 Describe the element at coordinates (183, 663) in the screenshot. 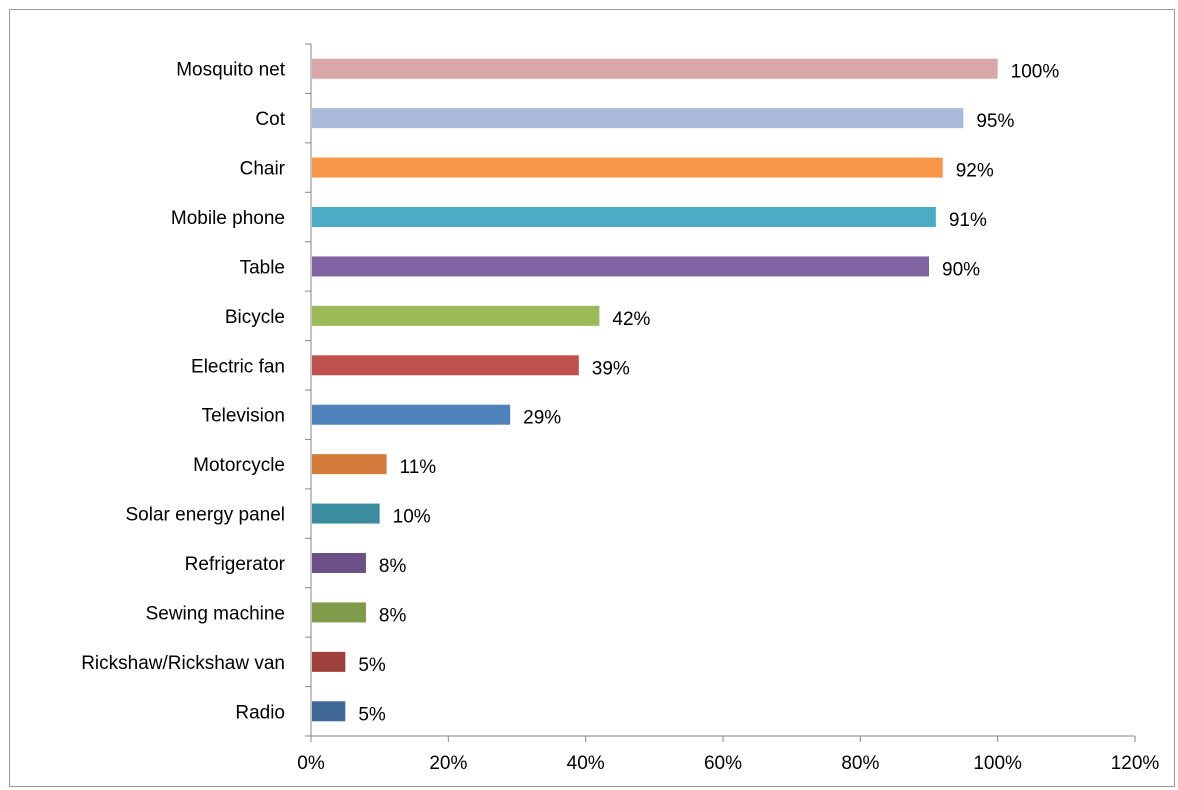

I see `category-label: Rickshaw/Rickshaw van` at that location.